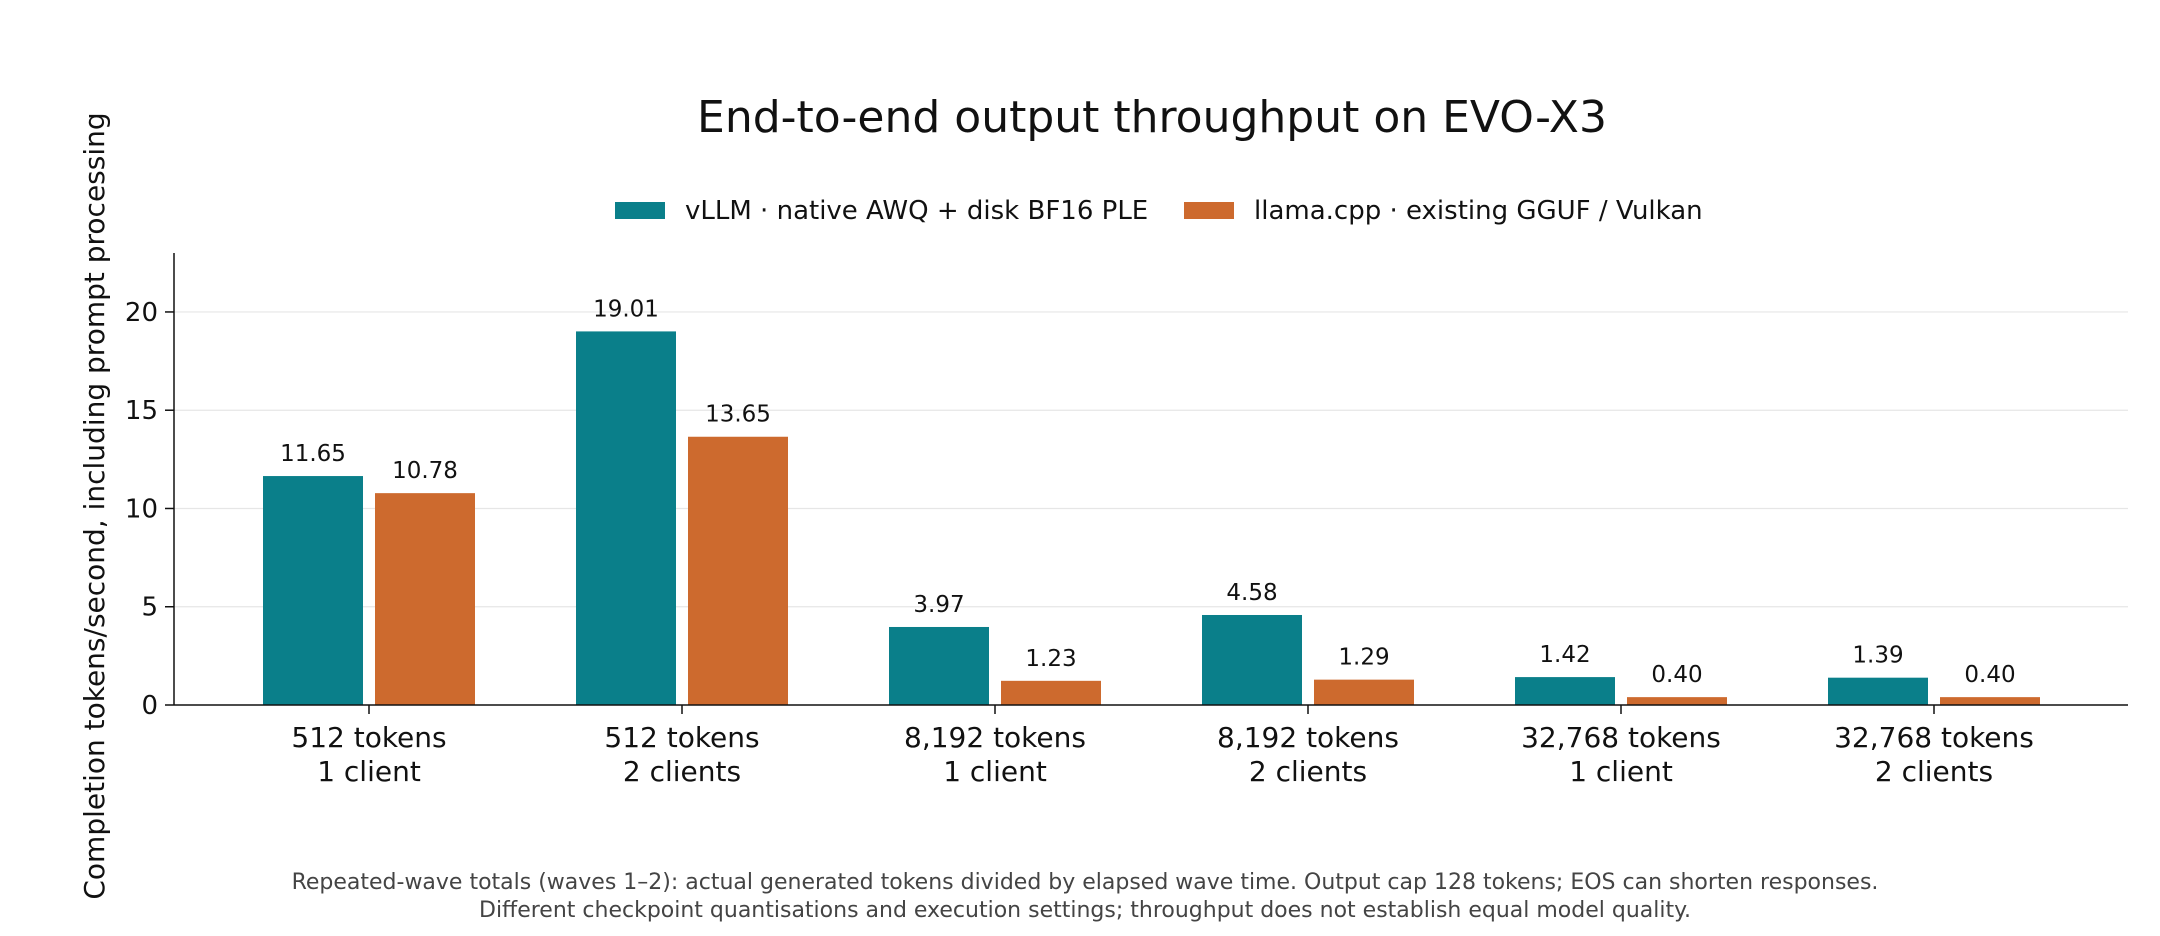 This screenshot has height=936, width=2160. What do you see at coordinates (1478, 211) in the screenshot?
I see `legend-entry: llama.cpp · existing GGUF / Vulkan` at bounding box center [1478, 211].